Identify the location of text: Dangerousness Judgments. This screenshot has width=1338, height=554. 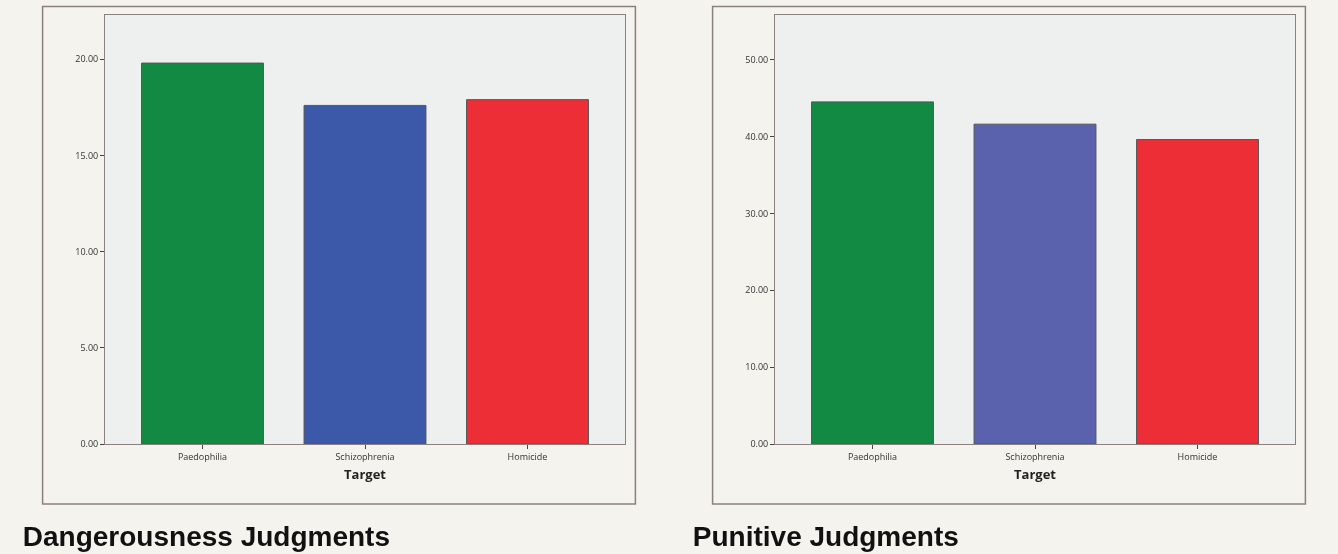
(206, 536).